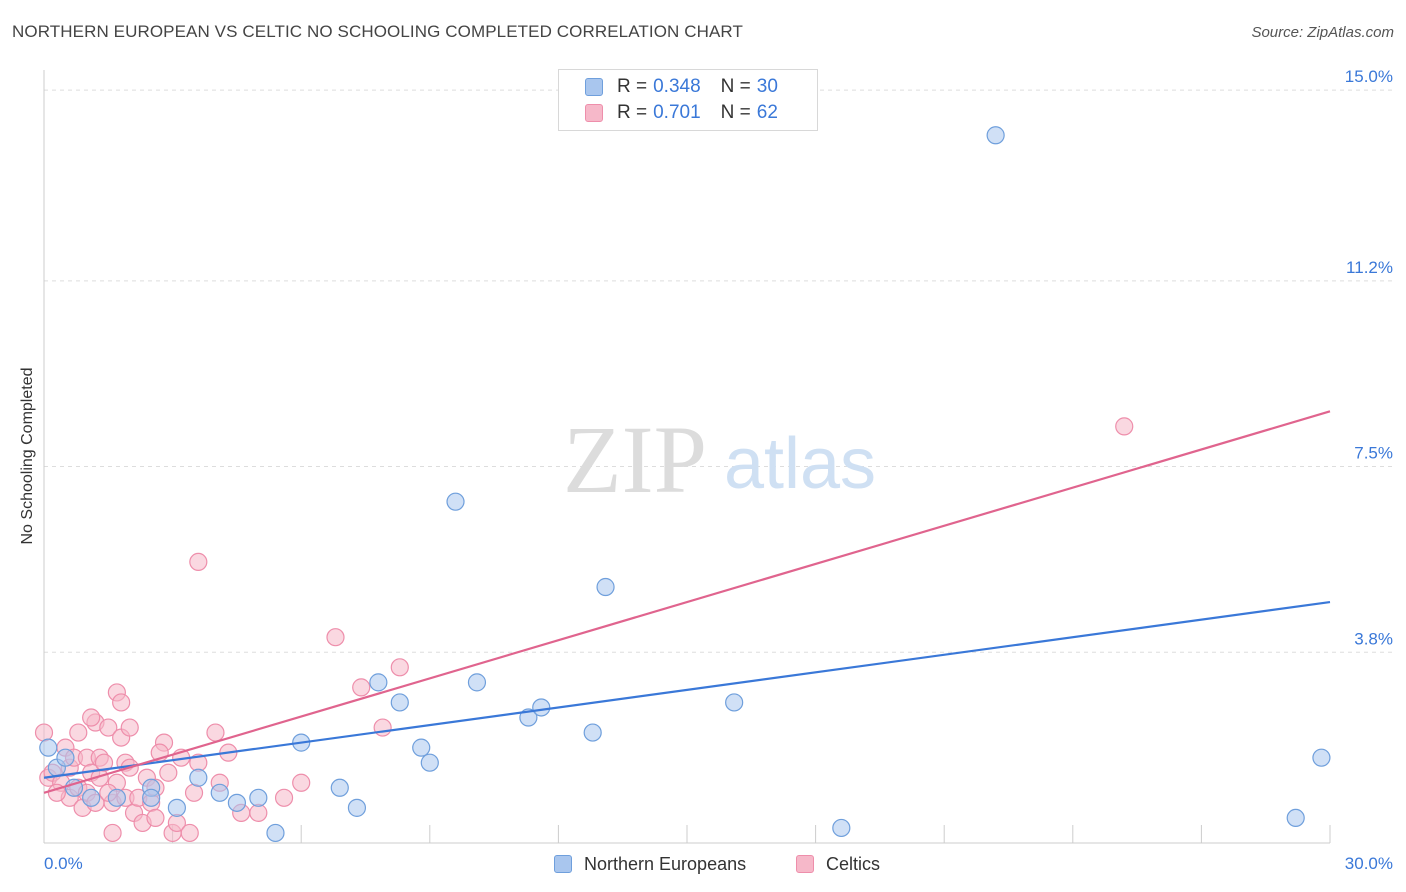 Image resolution: width=1406 pixels, height=892 pixels. Describe the element at coordinates (677, 112) in the screenshot. I see `legend-r-value: 0.701` at that location.